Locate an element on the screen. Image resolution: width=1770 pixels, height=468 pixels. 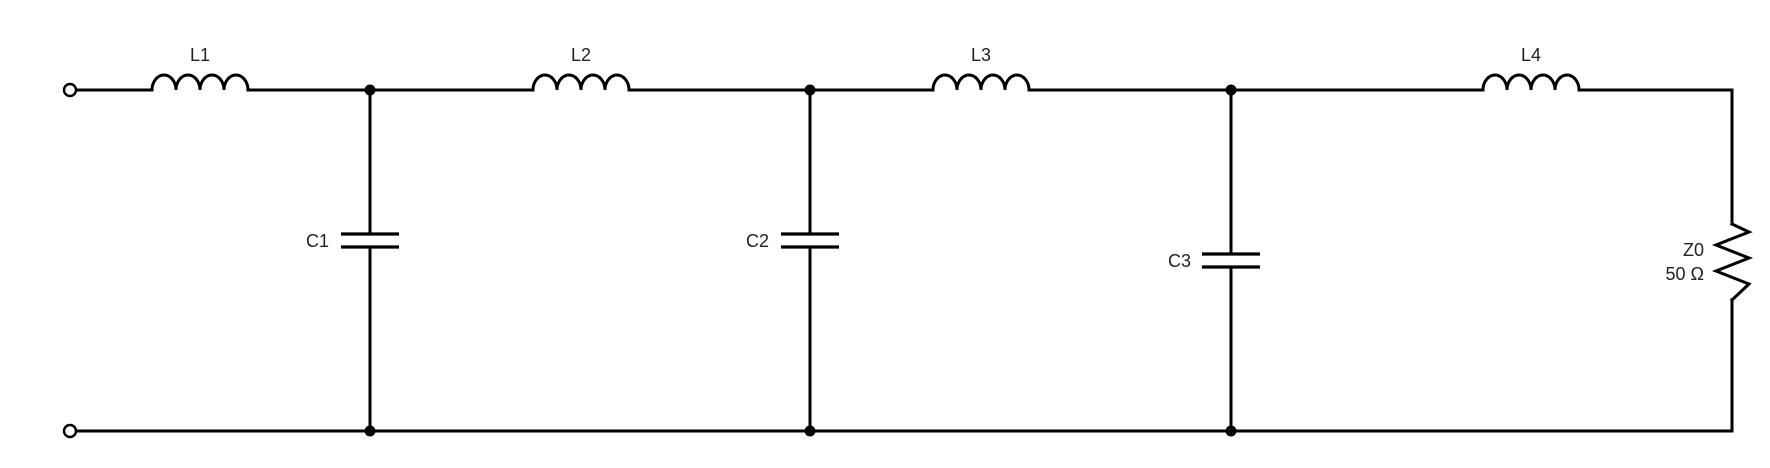
input-terminal-top is located at coordinates (70, 90).